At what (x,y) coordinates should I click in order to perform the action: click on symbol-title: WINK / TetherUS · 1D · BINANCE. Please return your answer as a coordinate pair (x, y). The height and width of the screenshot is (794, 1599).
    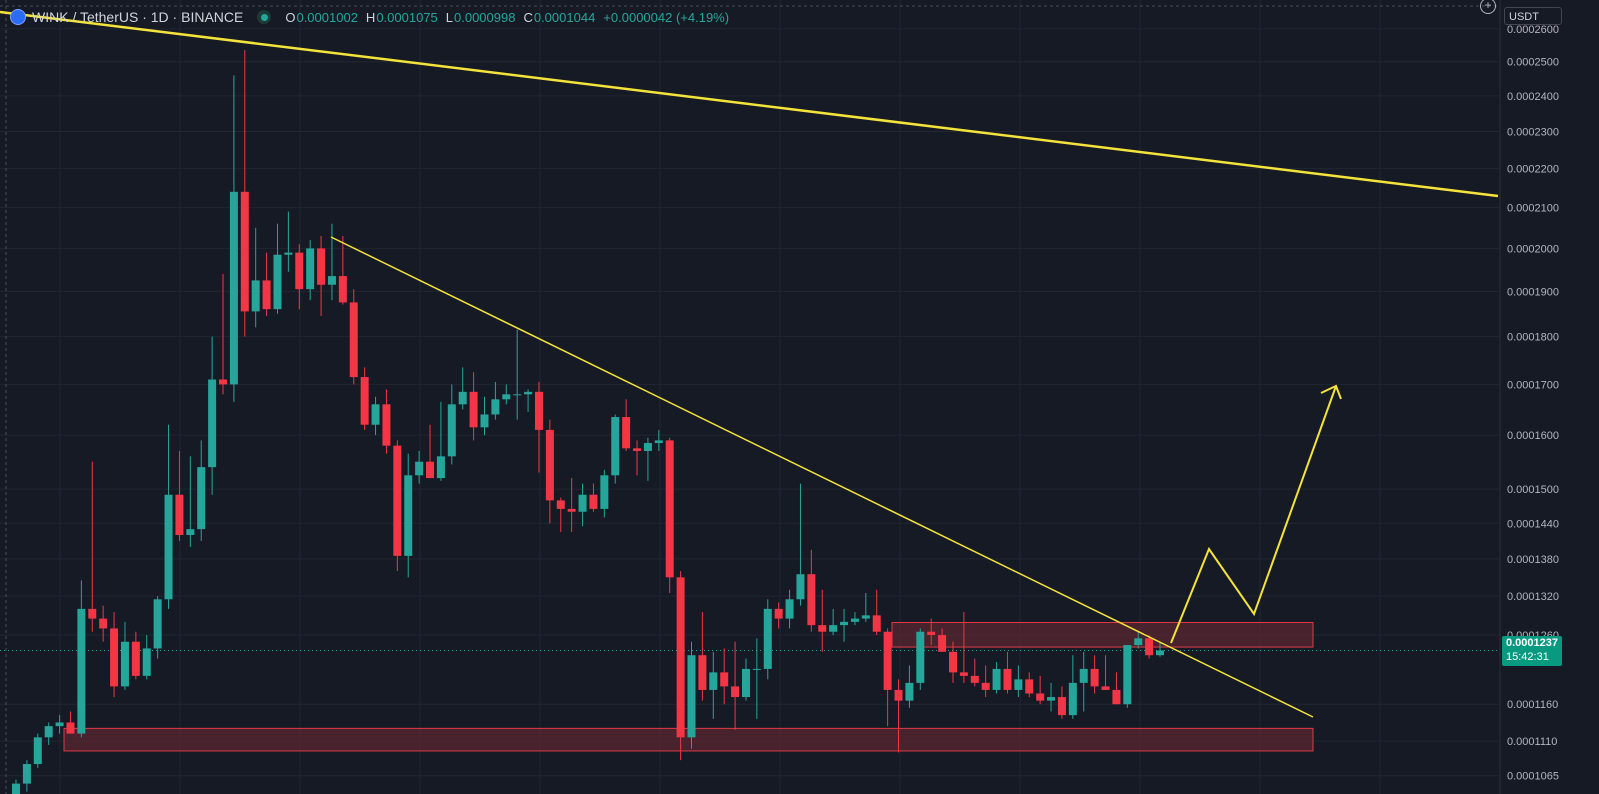
    Looking at the image, I should click on (138, 17).